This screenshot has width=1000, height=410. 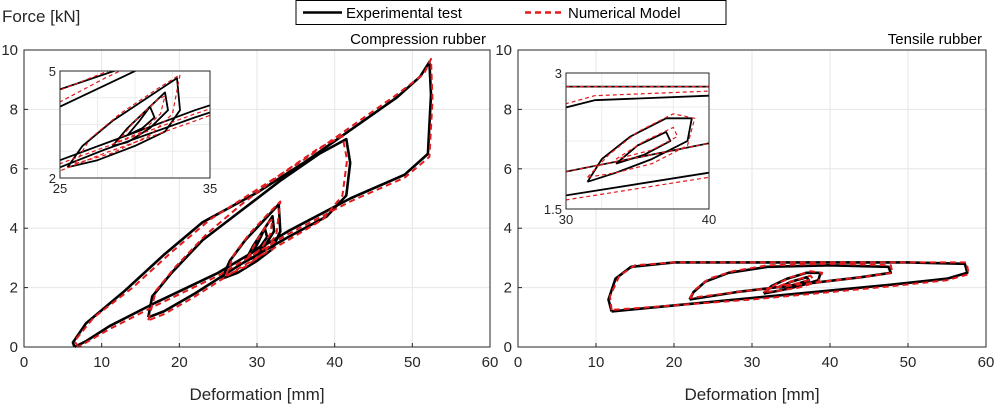 I want to click on inset-y-tick-label: 3, so click(x=558, y=73).